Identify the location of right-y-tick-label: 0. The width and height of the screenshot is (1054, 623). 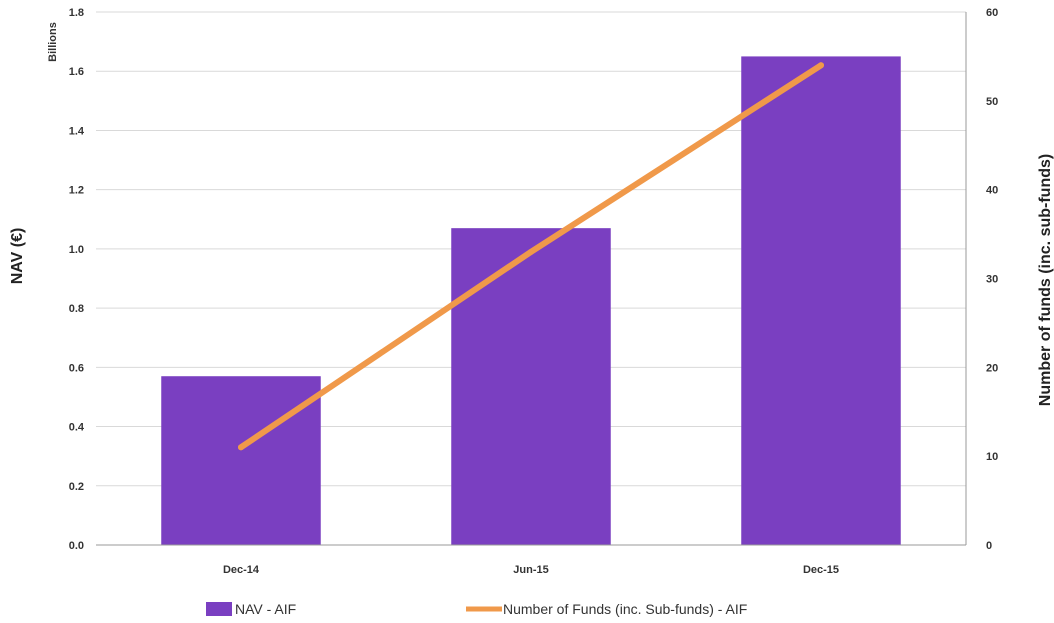
(989, 546).